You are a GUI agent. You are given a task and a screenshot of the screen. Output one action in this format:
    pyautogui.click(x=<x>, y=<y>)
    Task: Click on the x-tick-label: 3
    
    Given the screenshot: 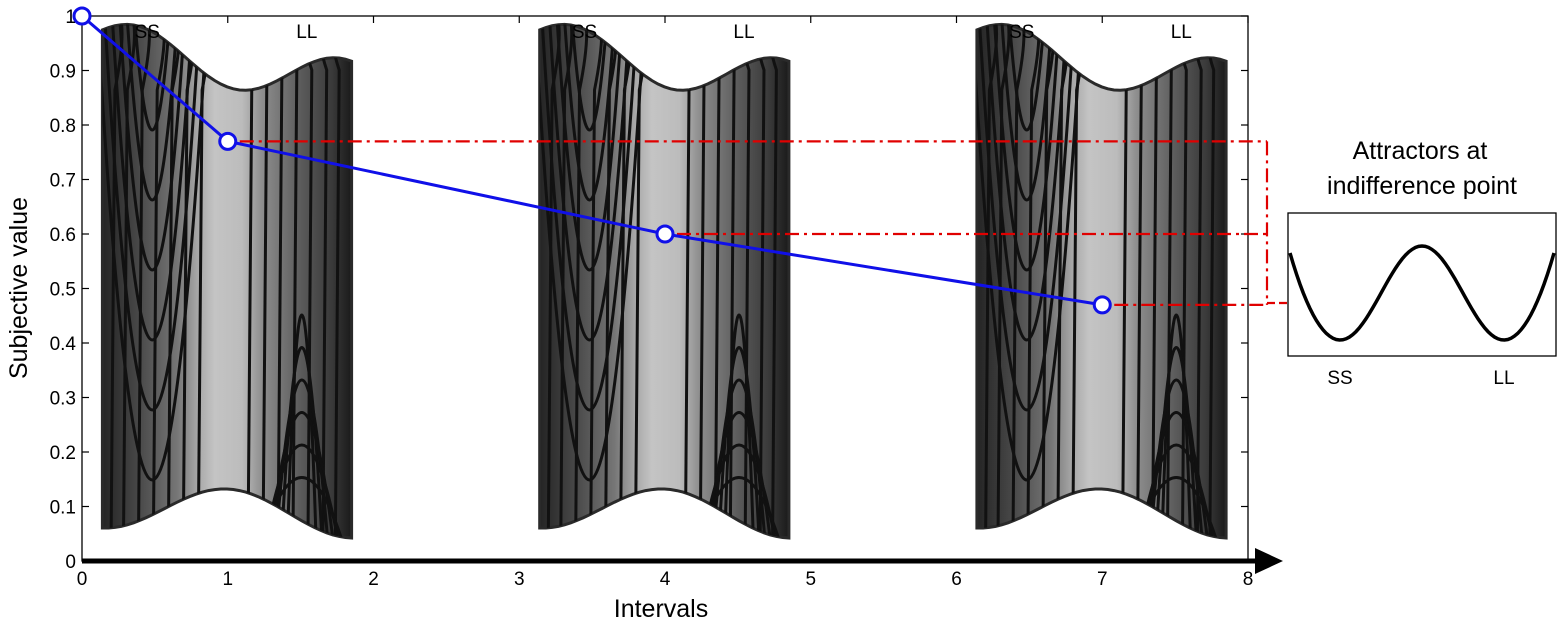 What is the action you would take?
    pyautogui.click(x=519, y=579)
    